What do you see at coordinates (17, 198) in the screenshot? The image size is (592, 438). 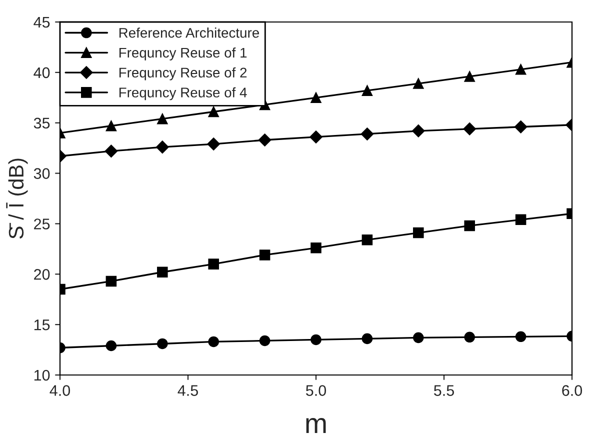 I see `y-axis-title: S̄ / Ī (dB)` at bounding box center [17, 198].